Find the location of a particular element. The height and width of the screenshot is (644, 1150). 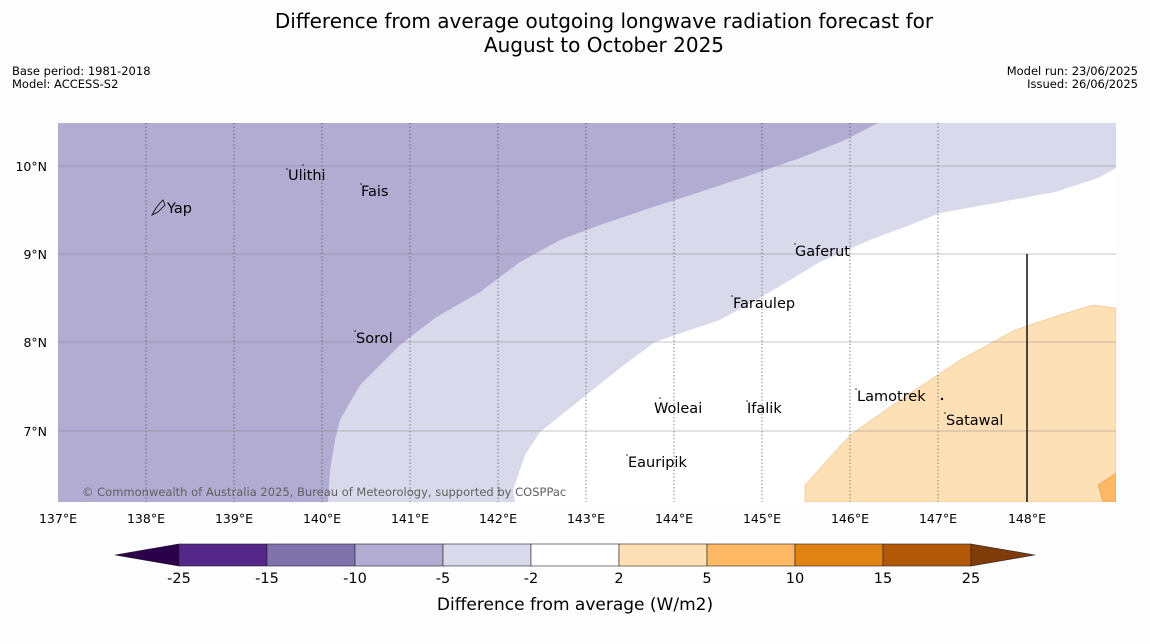

colorbar-label: Difference from average (W/m2) is located at coordinates (575, 605).